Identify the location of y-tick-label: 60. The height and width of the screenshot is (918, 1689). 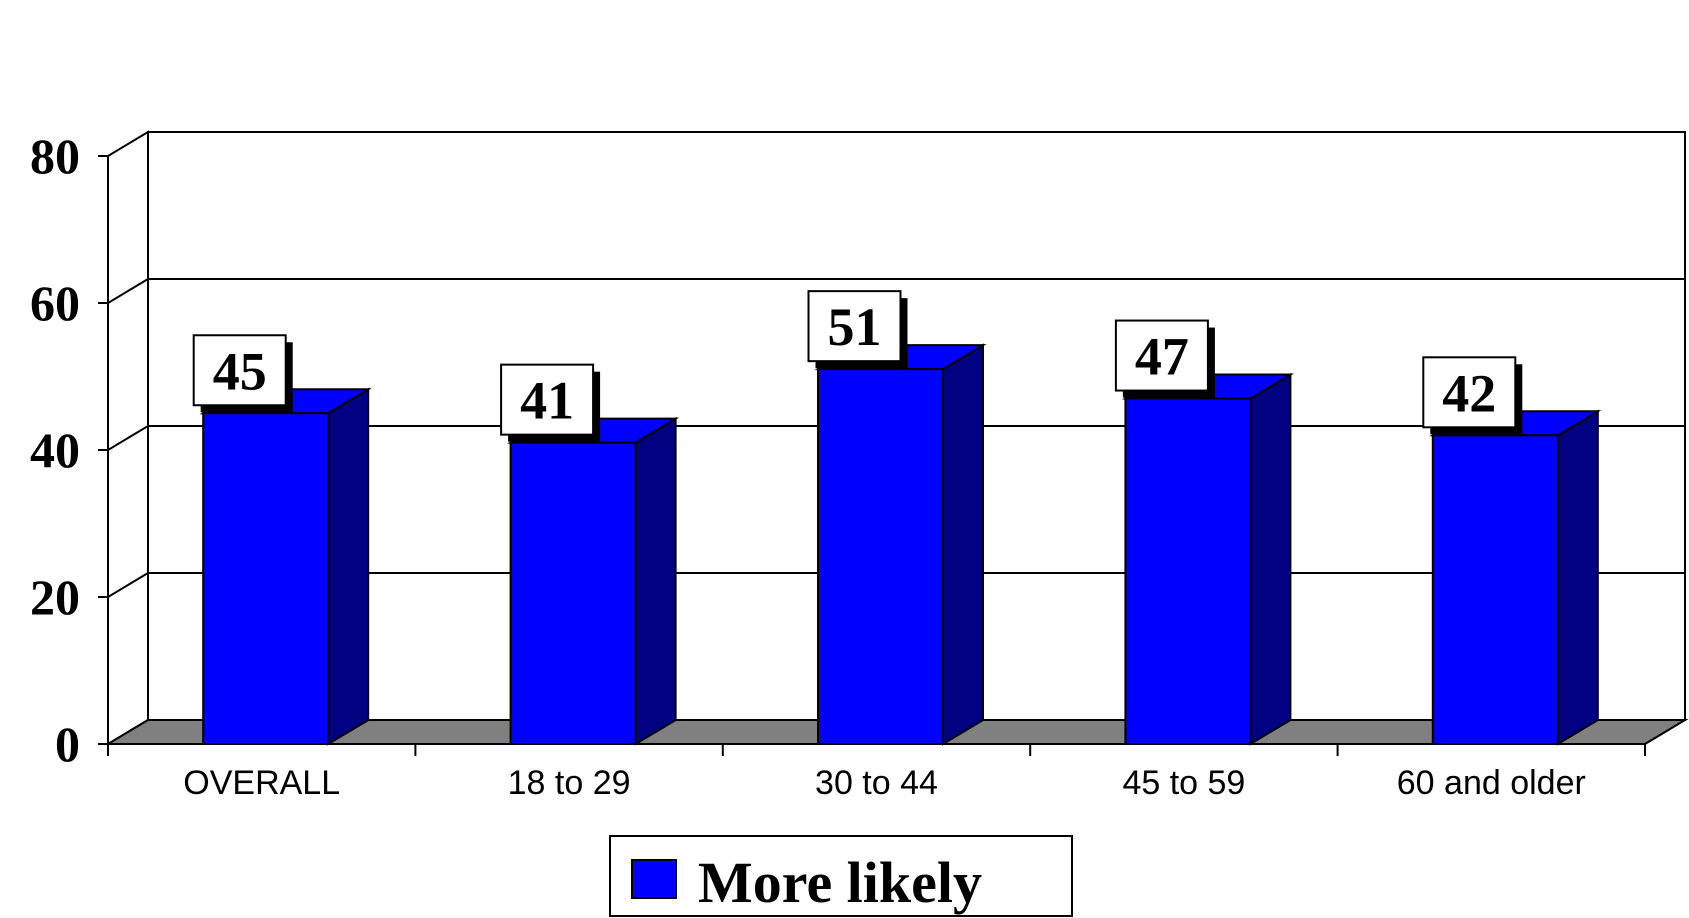
(55, 303).